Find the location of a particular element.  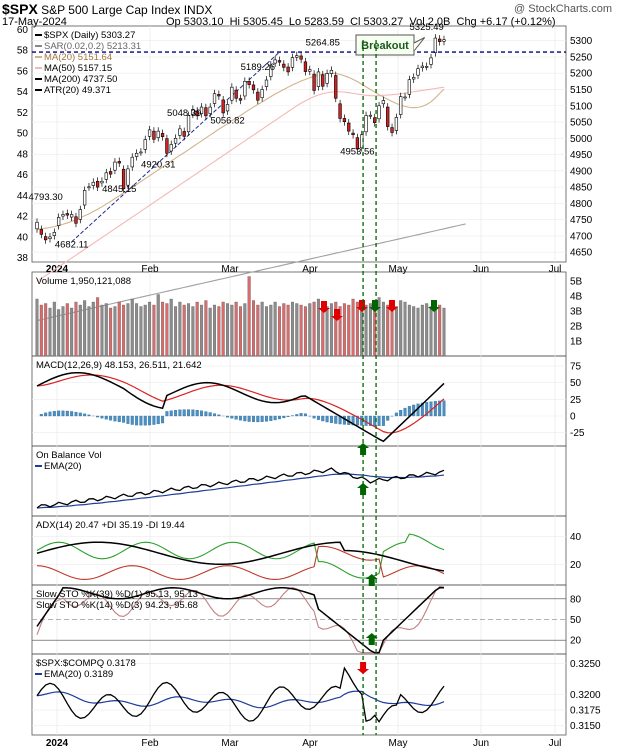

chart-header: $SPX S&P 500 Large Cap Index INDX is located at coordinates (107, 9).